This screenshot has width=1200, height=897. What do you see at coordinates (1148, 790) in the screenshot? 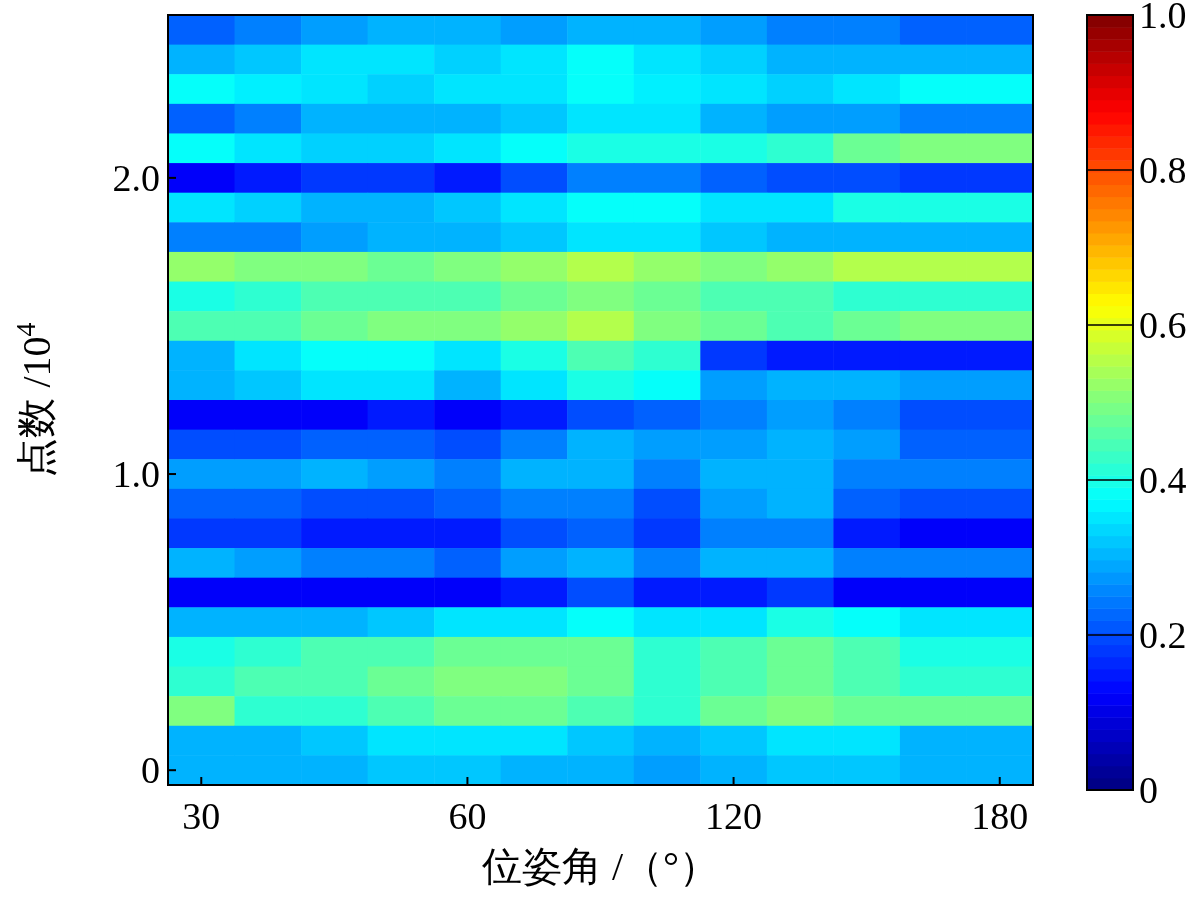
I see `color-bar-label: 0` at bounding box center [1148, 790].